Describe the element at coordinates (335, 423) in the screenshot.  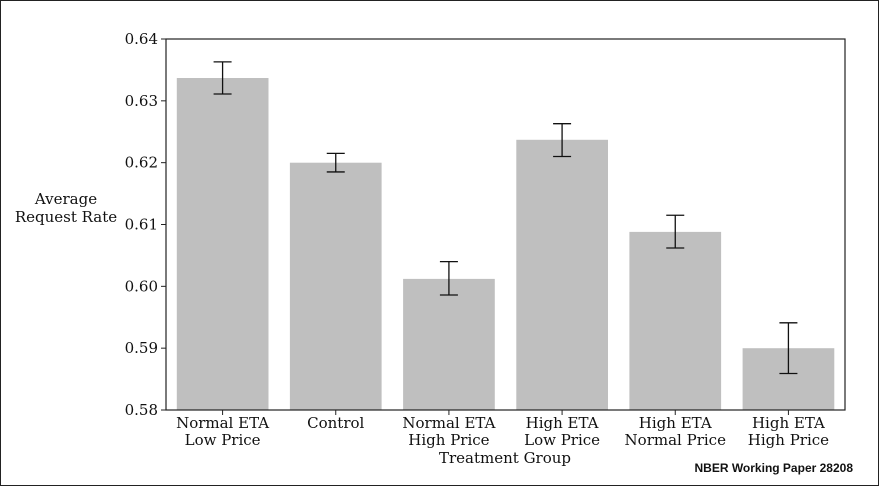
I see `x-tick-label-1-line-0: Control` at that location.